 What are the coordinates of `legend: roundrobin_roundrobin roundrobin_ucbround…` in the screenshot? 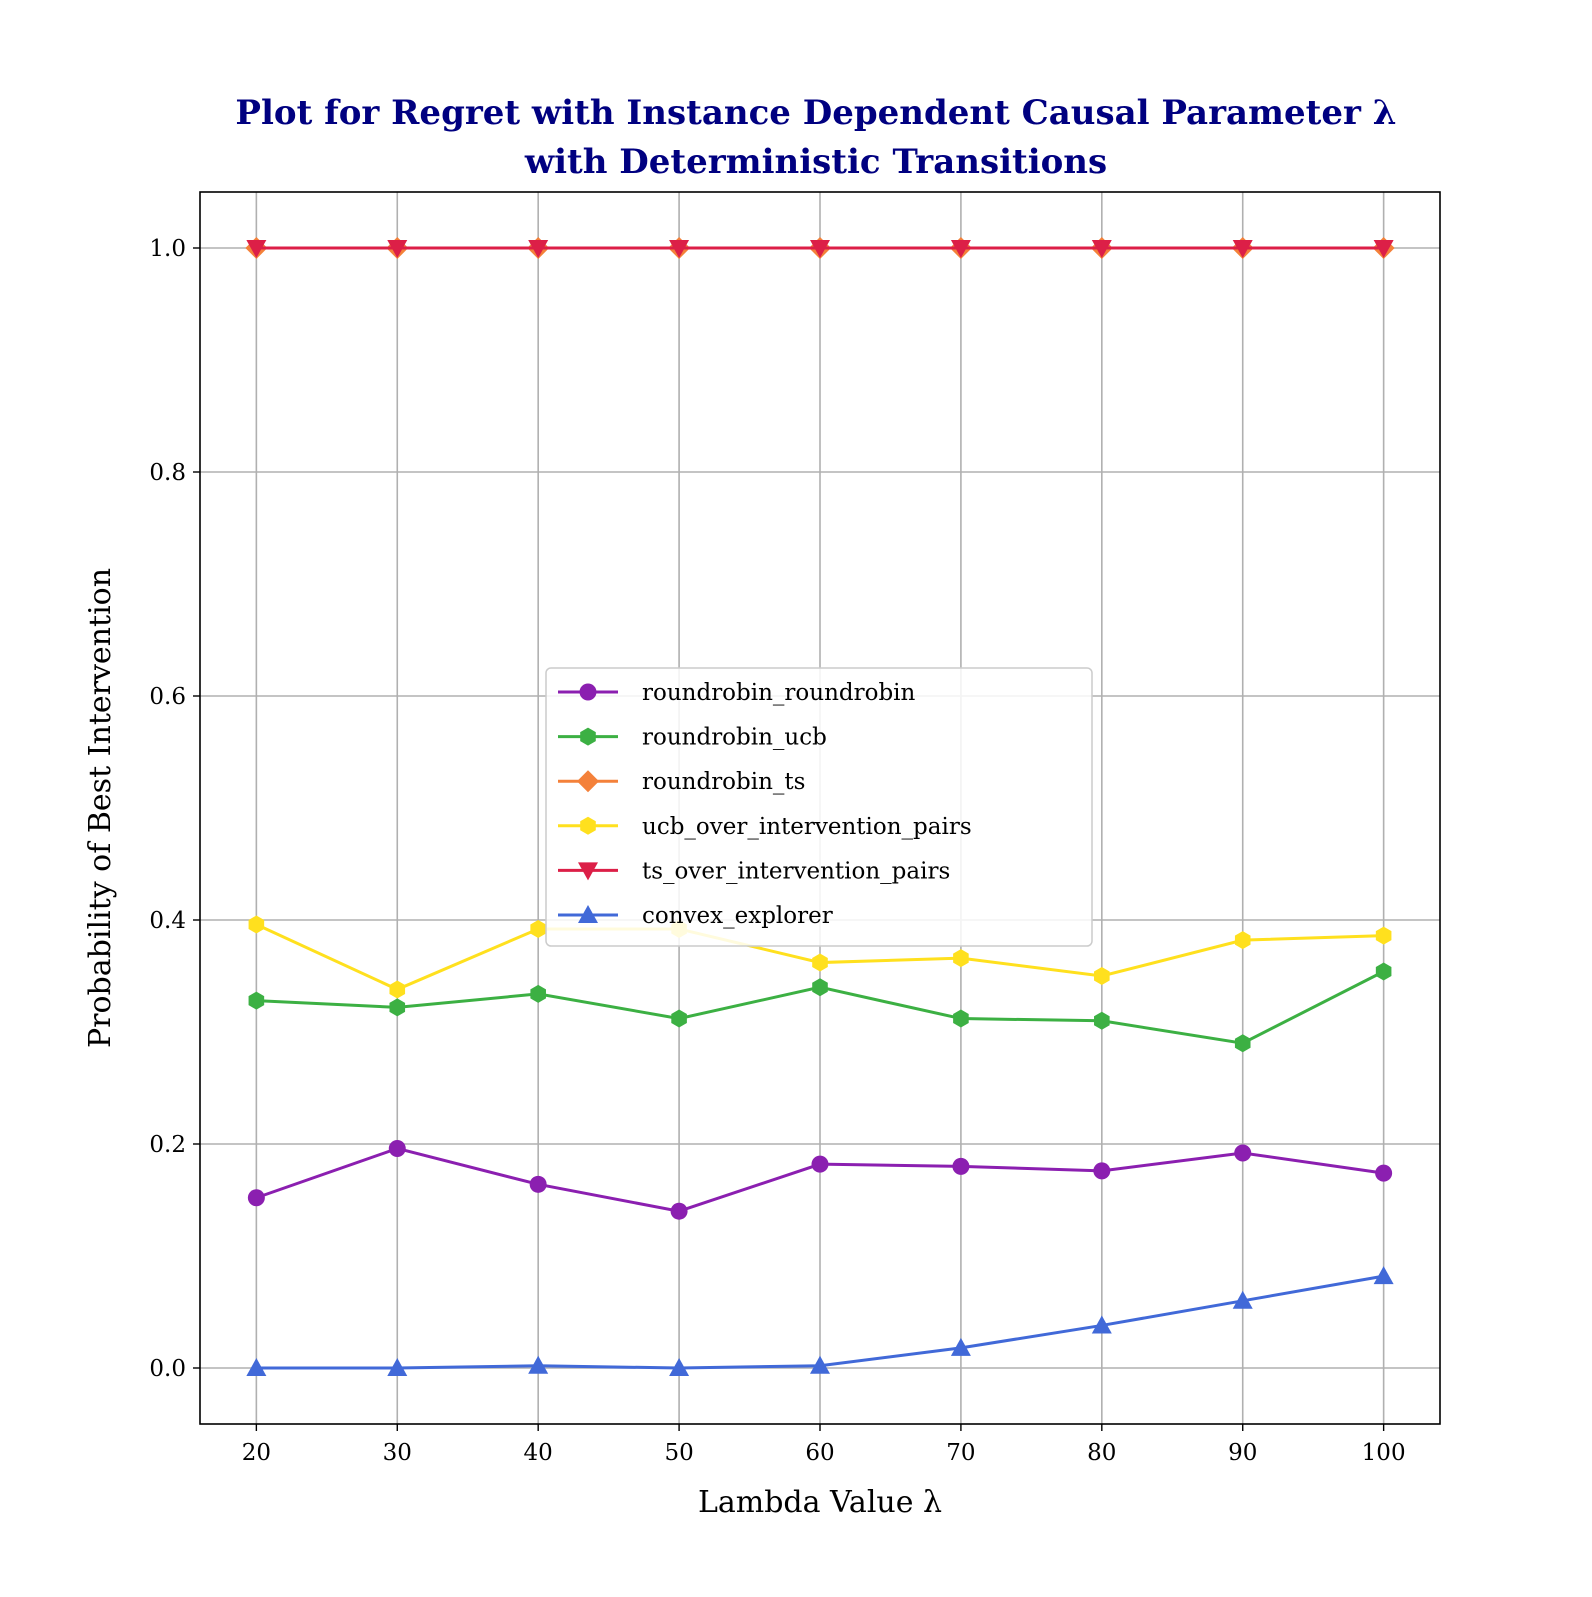 It's located at (819, 807).